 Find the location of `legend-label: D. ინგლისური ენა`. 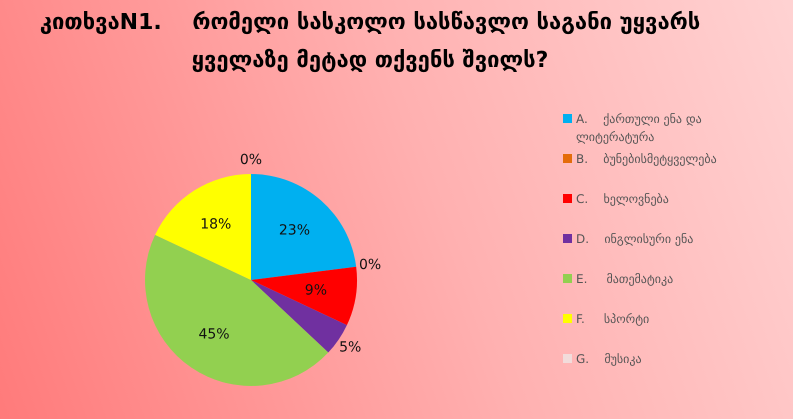

legend-label: D. ინგლისური ენა is located at coordinates (635, 239).